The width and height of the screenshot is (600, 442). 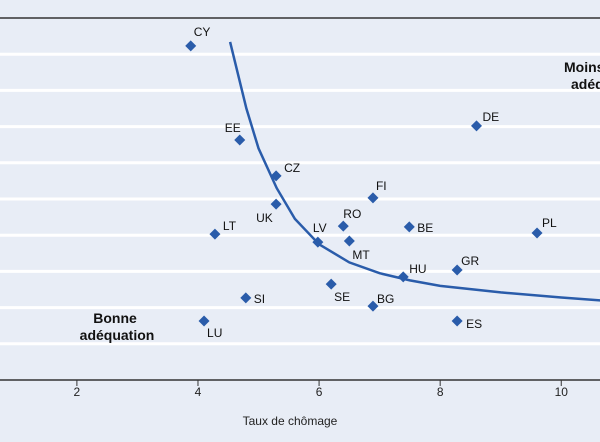 I want to click on point-marker-si, so click(x=246, y=298).